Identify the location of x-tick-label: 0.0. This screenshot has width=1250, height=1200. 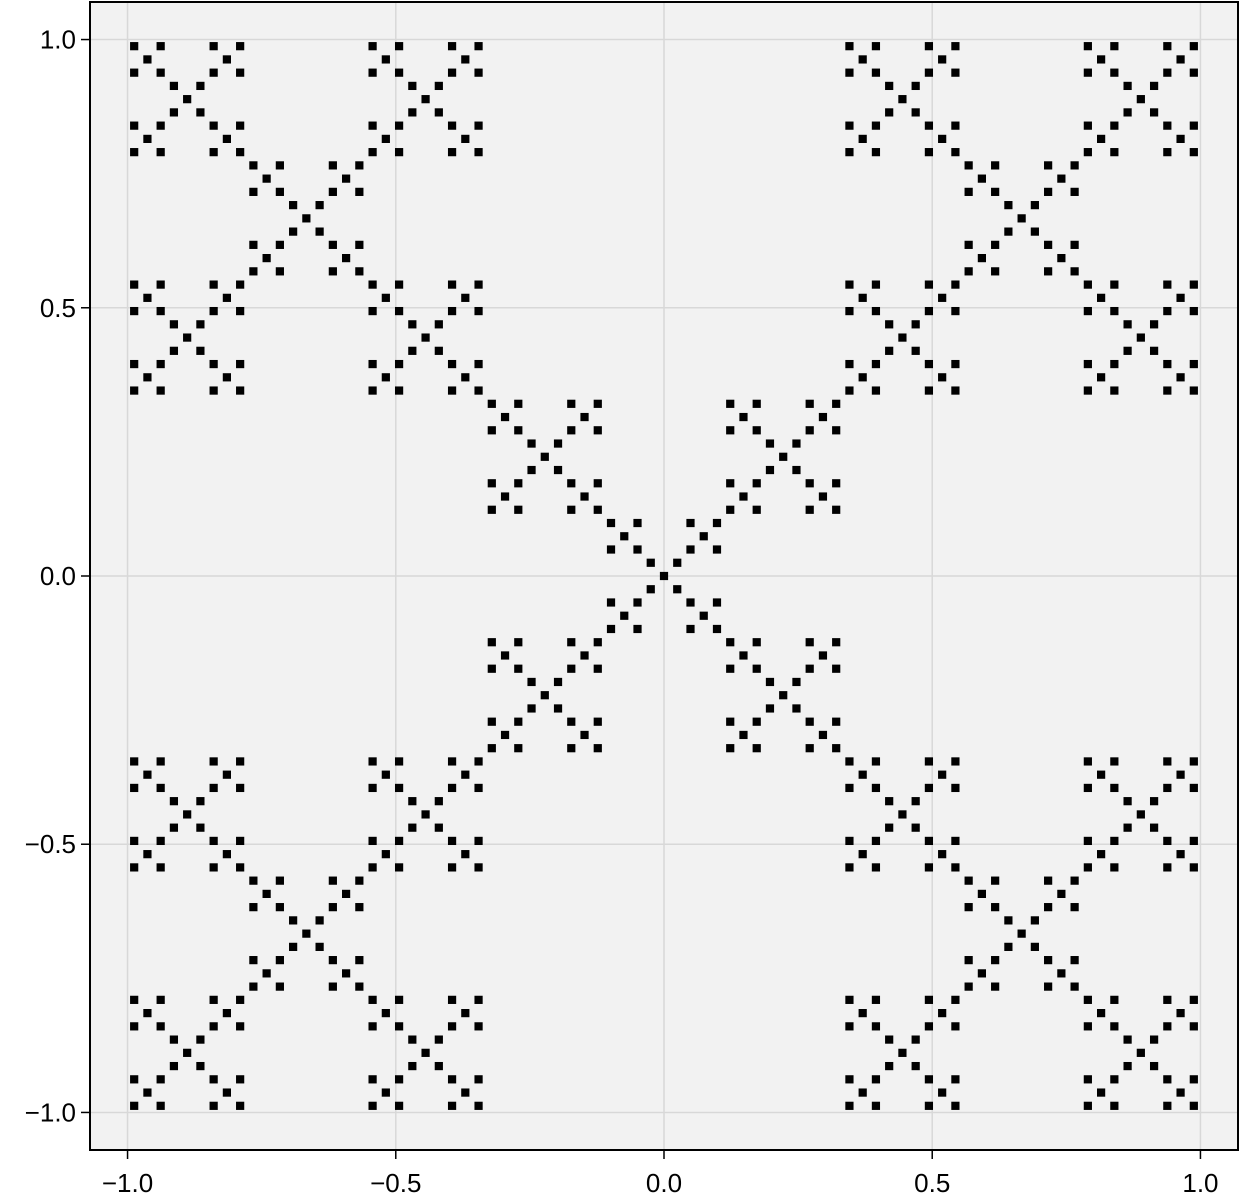
(664, 1183).